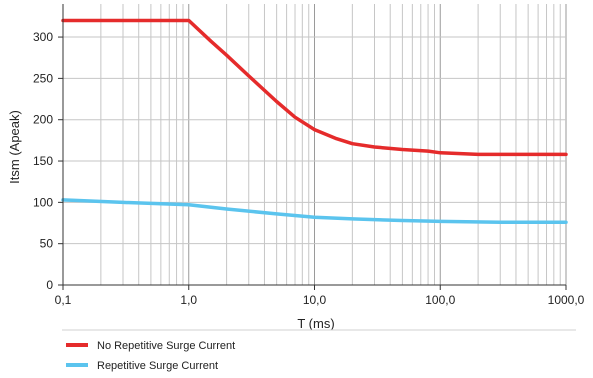 Image resolution: width=593 pixels, height=378 pixels. Describe the element at coordinates (14, 147) in the screenshot. I see `y-axis-title: Itsm (Apeak)` at that location.